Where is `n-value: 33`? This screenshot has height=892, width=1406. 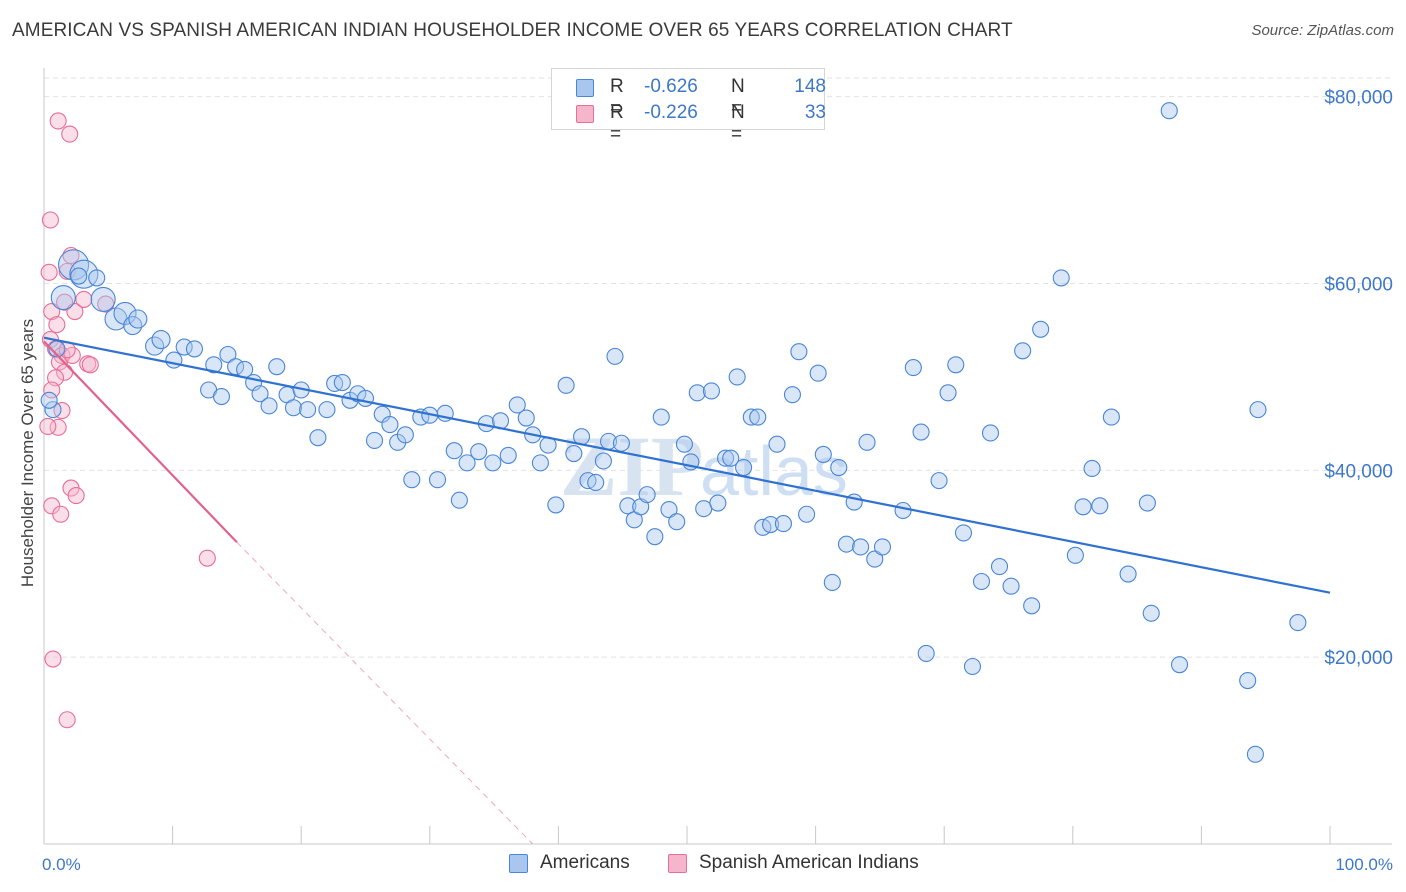
n-value: 33 is located at coordinates (815, 112).